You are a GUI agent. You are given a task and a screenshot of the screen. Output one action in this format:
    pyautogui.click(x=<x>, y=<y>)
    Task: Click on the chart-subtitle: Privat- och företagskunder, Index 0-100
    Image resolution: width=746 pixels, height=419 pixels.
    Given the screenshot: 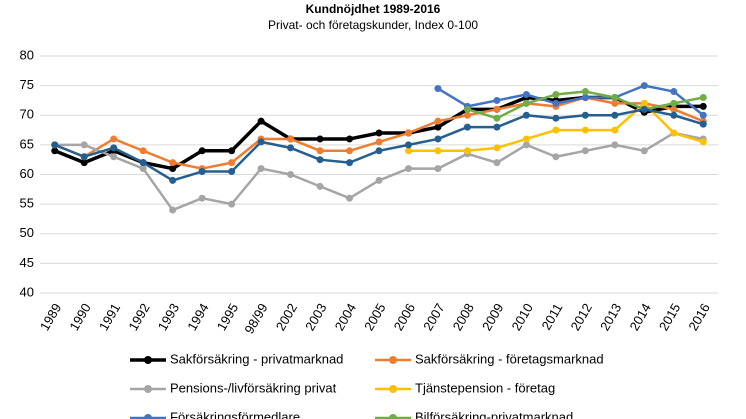 What is the action you would take?
    pyautogui.click(x=373, y=25)
    